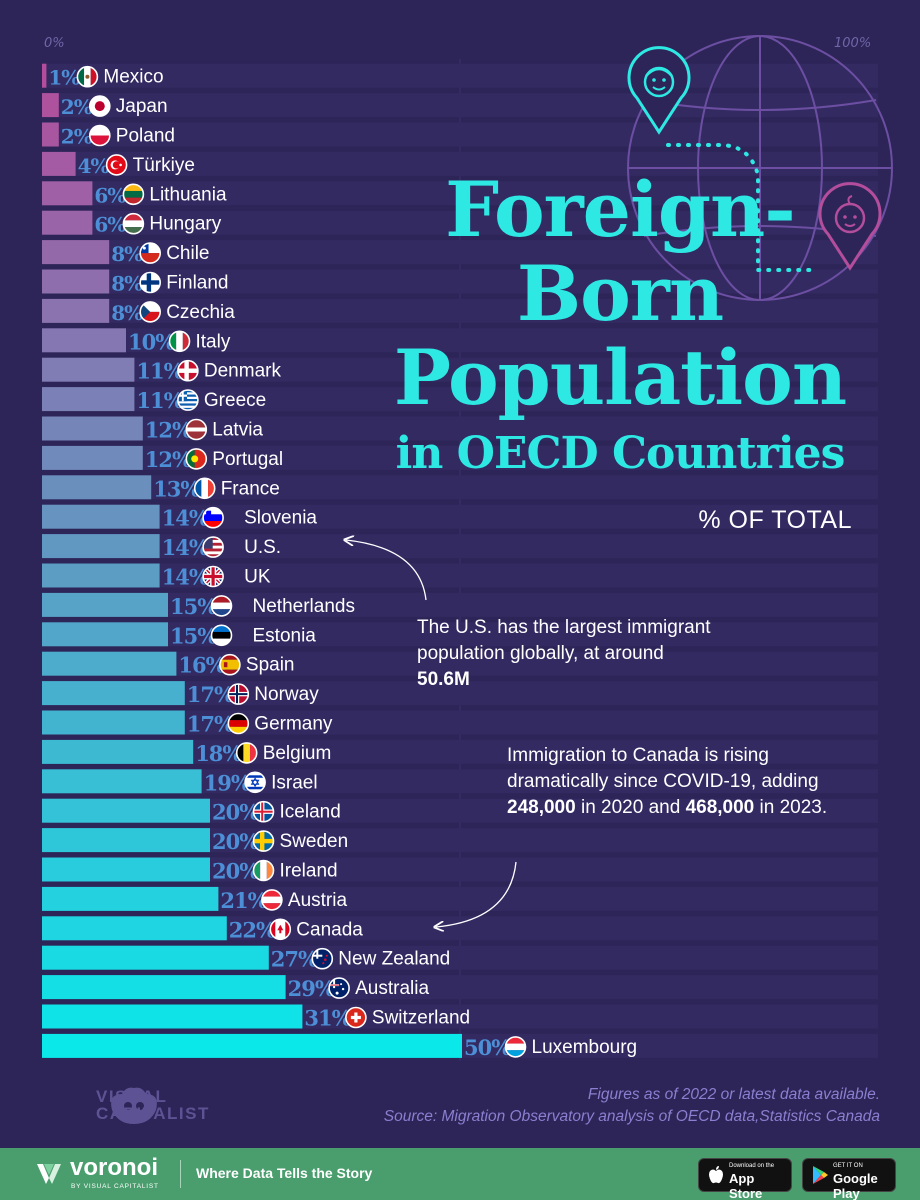 The image size is (920, 1200). Describe the element at coordinates (421, 1018) in the screenshot. I see `country-label: Switzerland` at that location.